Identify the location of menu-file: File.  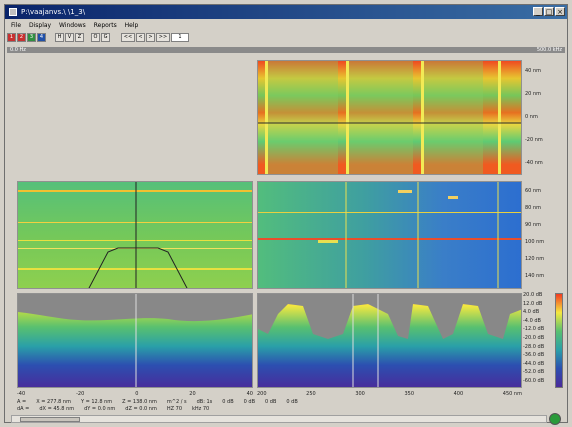
(16, 25).